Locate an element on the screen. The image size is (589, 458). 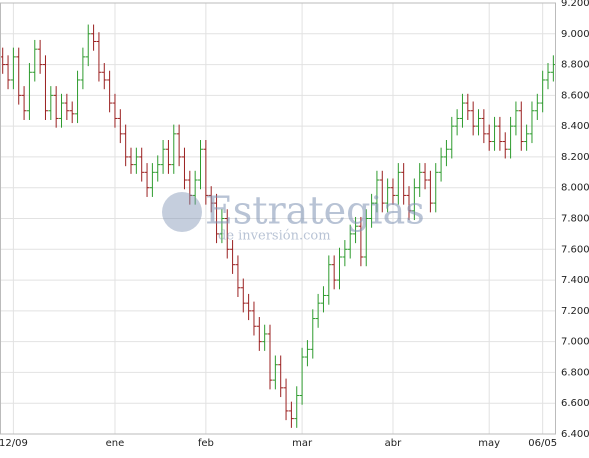
watermark: Estrategias is located at coordinates (315, 211).